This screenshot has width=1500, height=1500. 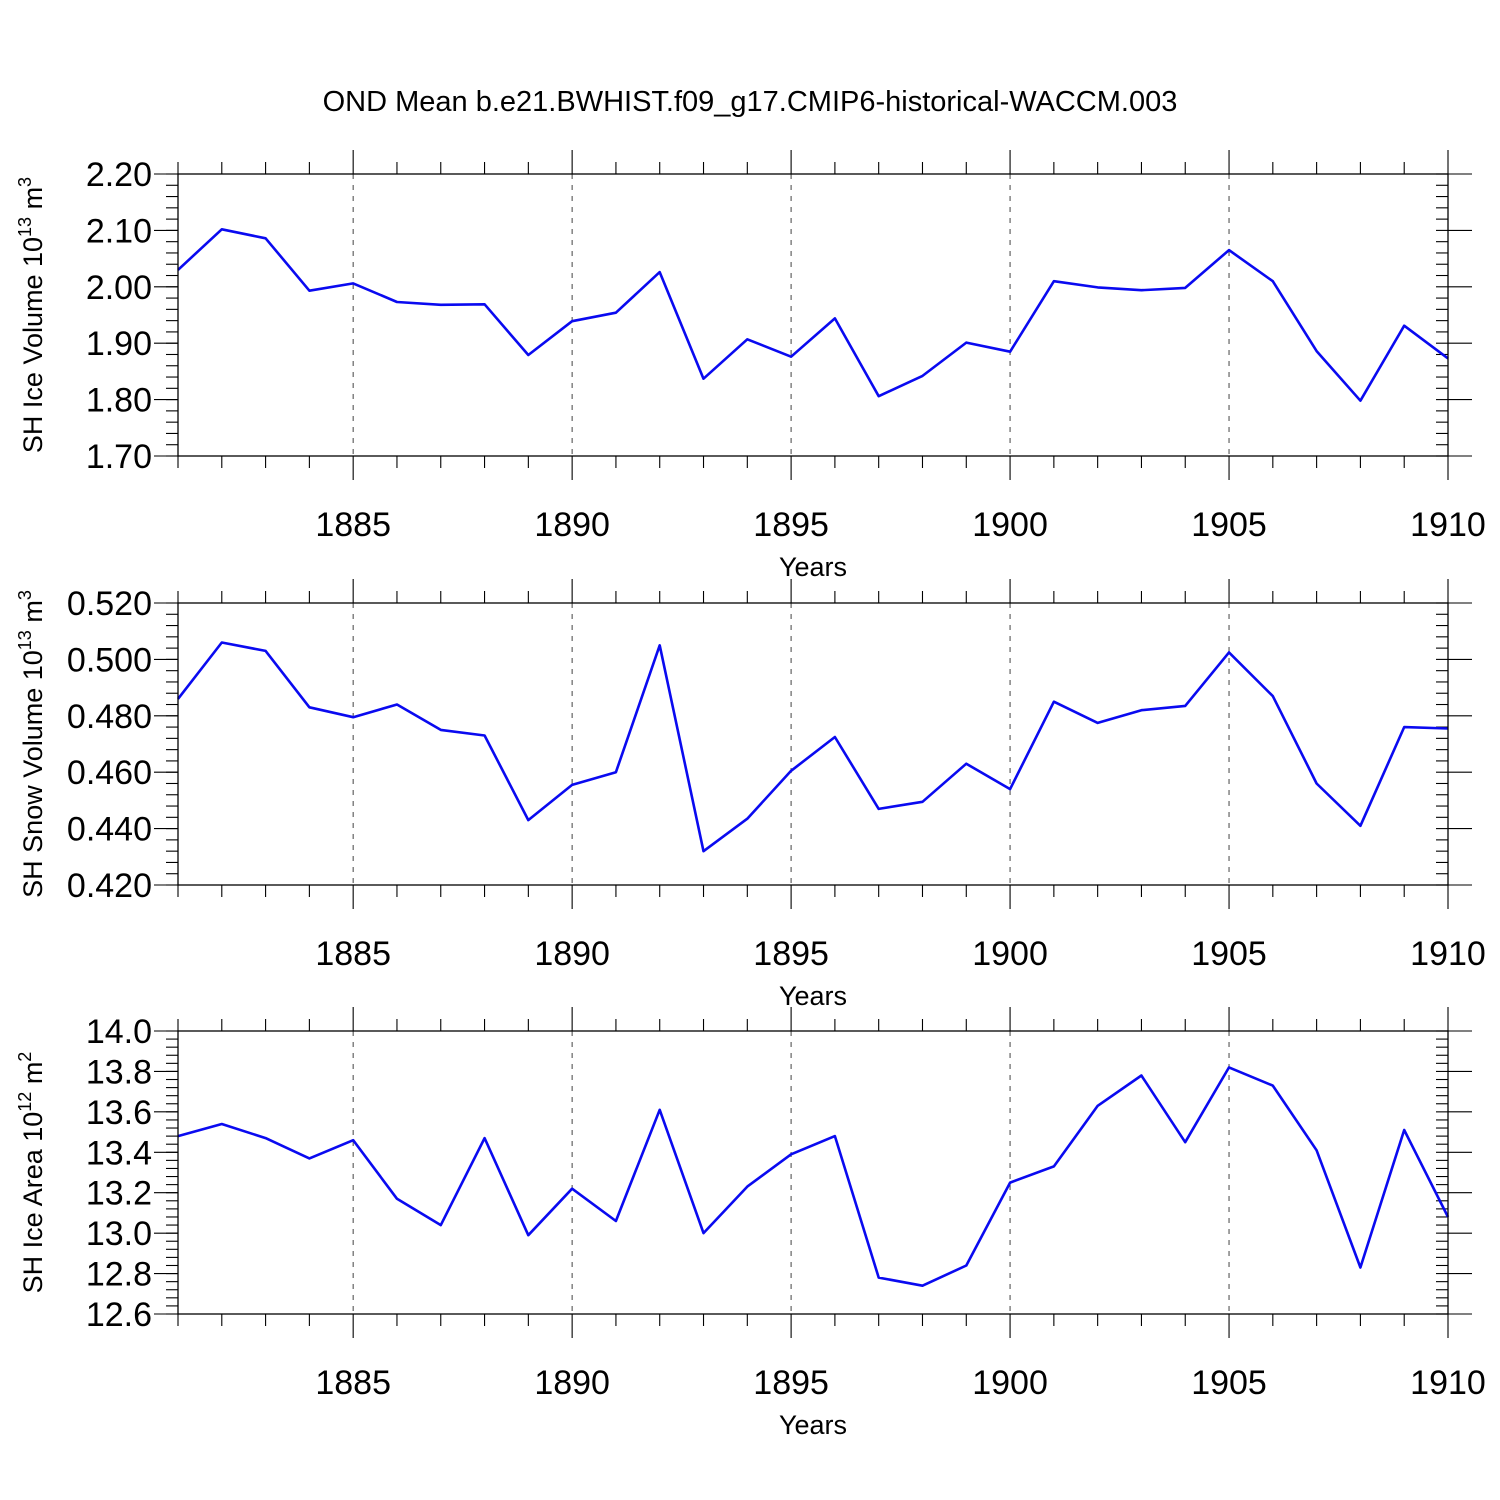 What do you see at coordinates (119, 1153) in the screenshot?
I see `y-tick-label: 13.4` at bounding box center [119, 1153].